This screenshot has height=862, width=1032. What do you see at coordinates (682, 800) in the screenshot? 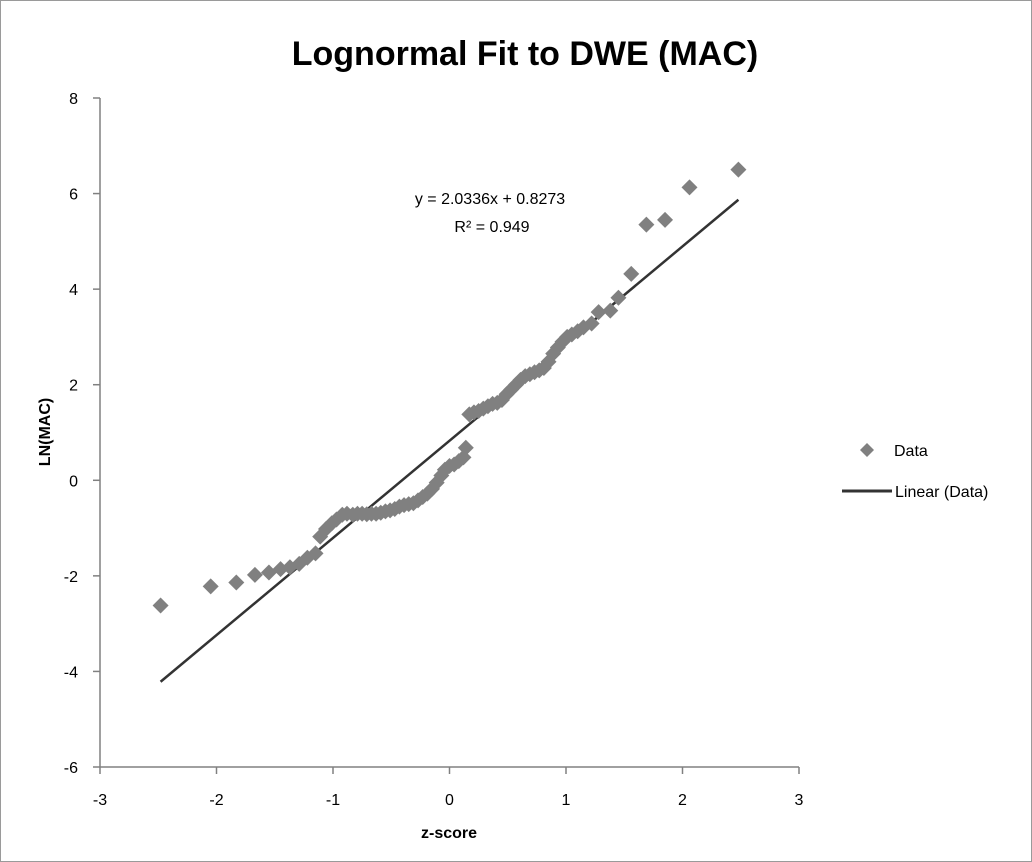
I see `x-tick-label: 2` at bounding box center [682, 800].